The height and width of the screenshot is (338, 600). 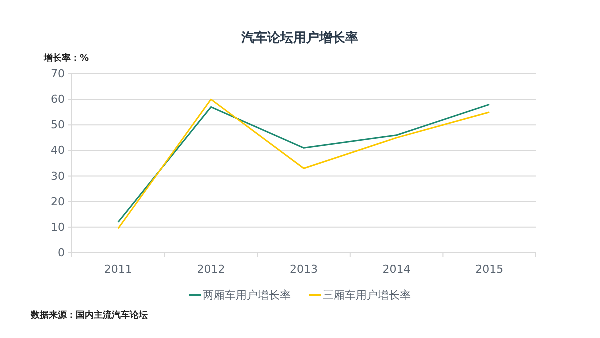 I want to click on y-tick-label: 0, so click(x=61, y=253).